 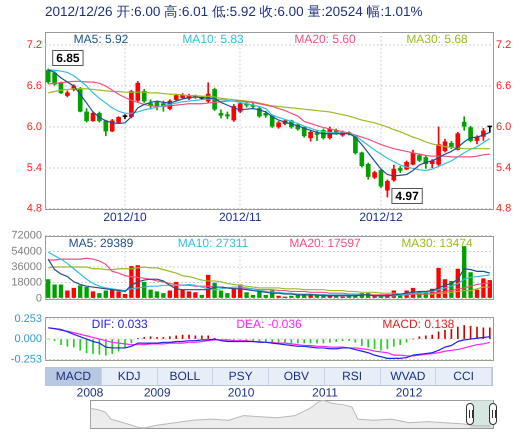 What do you see at coordinates (26, 267) in the screenshot?
I see `y-tick-label: 36000` at bounding box center [26, 267].